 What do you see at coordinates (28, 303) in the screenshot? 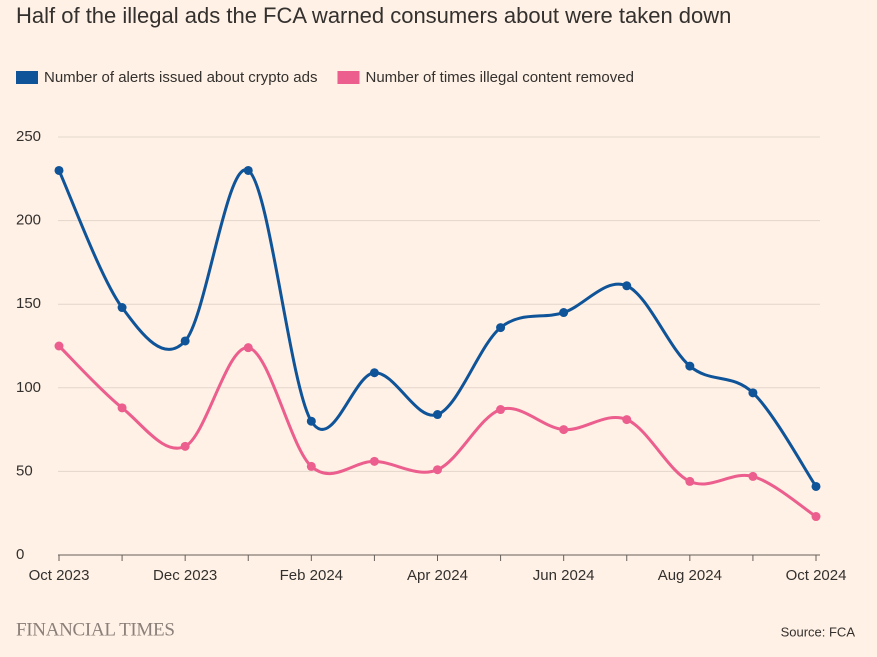
I see `y-tick-label: 150` at bounding box center [28, 303].